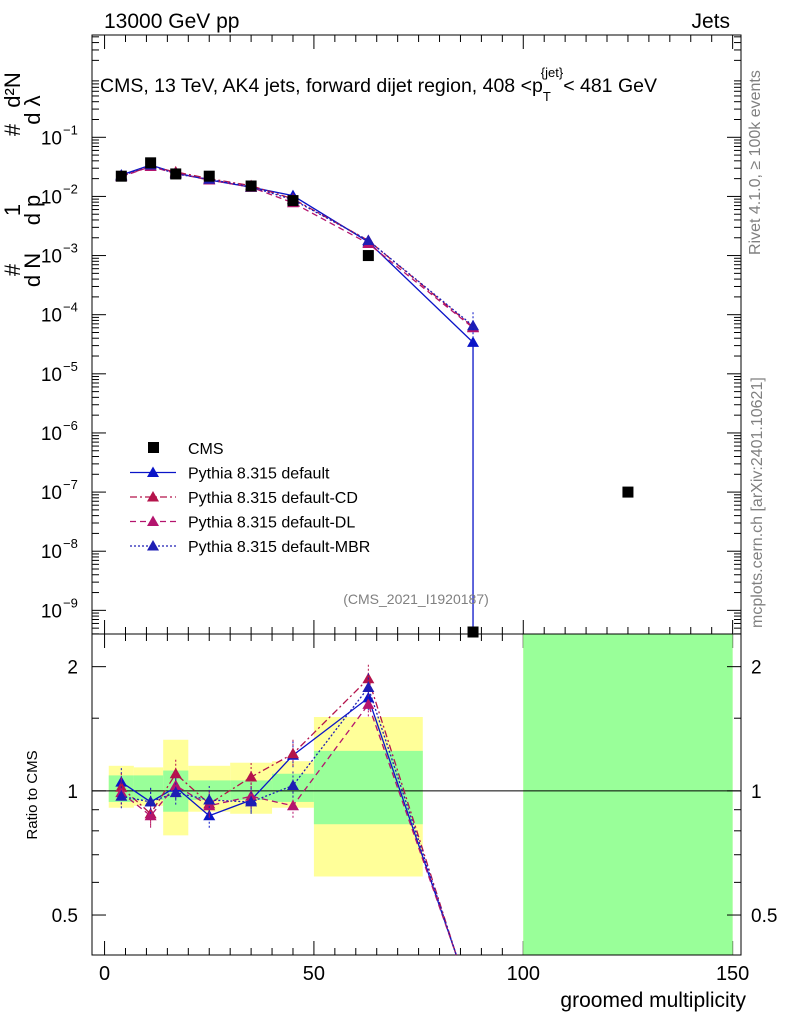  Describe the element at coordinates (72, 668) in the screenshot. I see `ratio-tick-label: 2` at that location.